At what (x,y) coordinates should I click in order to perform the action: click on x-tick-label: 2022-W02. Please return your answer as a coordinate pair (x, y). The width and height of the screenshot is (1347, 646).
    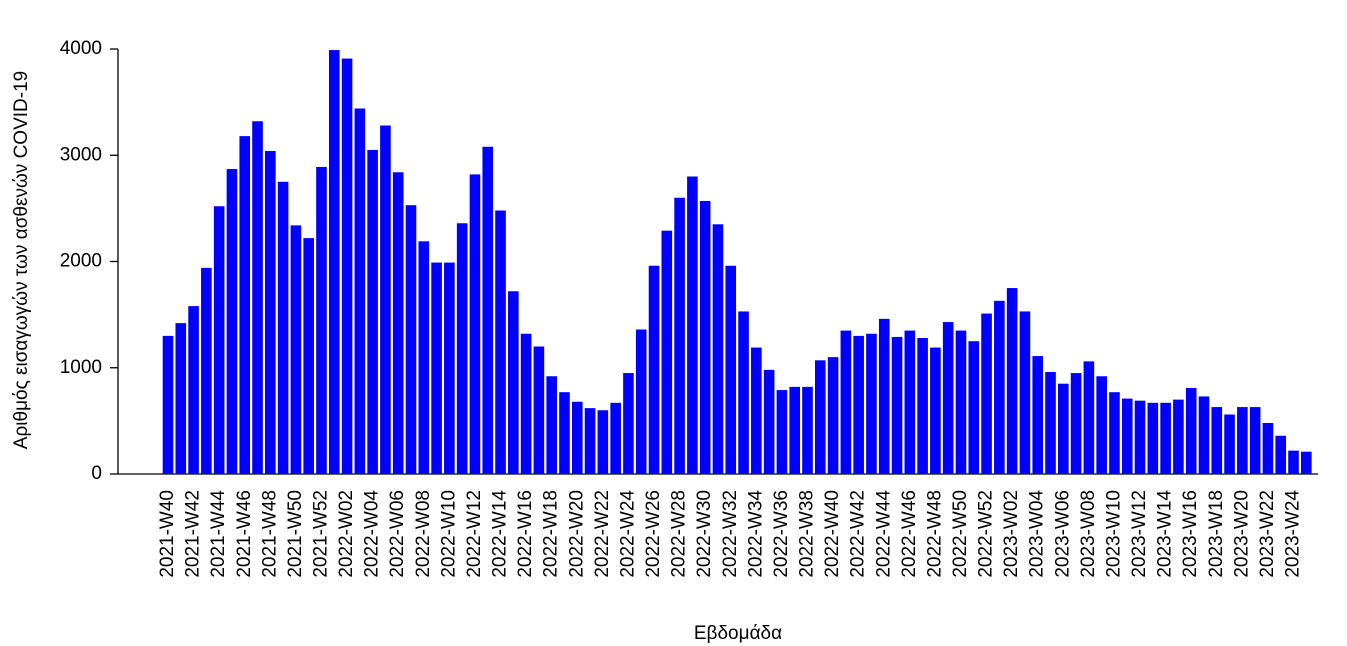
    Looking at the image, I should click on (346, 534).